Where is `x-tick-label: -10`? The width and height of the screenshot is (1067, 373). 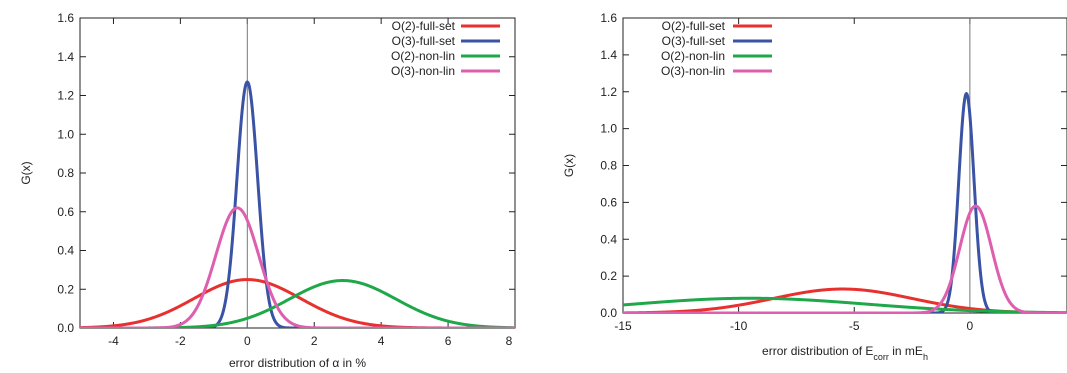
x-tick-label: -10 is located at coordinates (739, 326).